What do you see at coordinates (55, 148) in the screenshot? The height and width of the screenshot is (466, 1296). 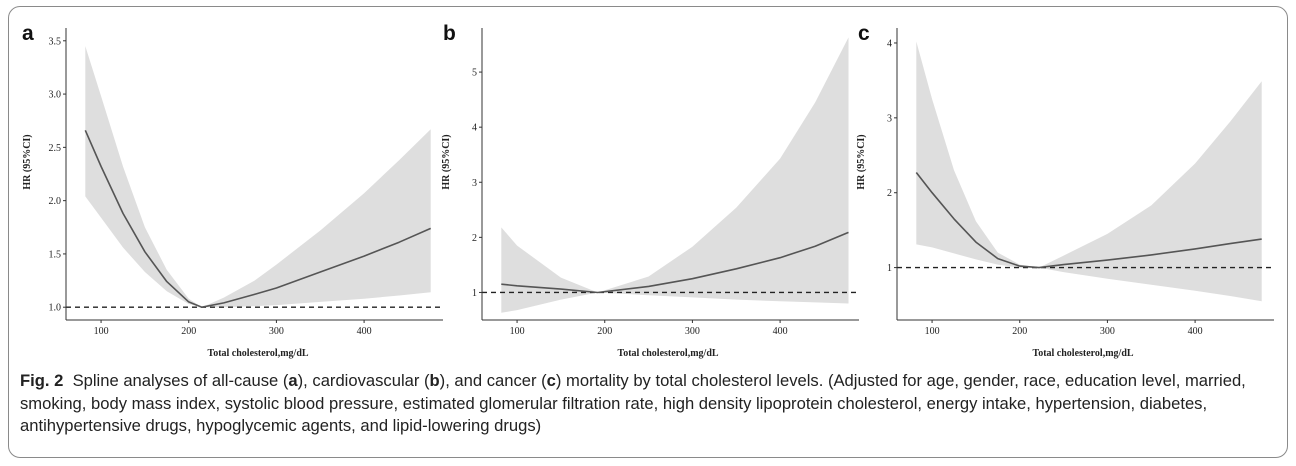 I see `y-tick-label: 2.5` at bounding box center [55, 148].